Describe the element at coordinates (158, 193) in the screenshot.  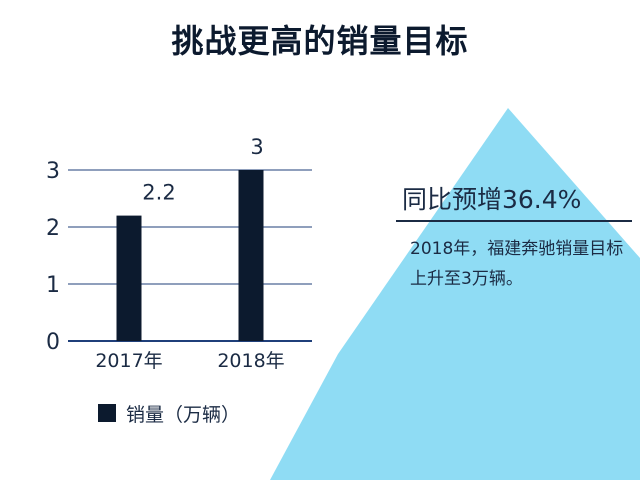
I see `data-label-0: 2.2` at that location.